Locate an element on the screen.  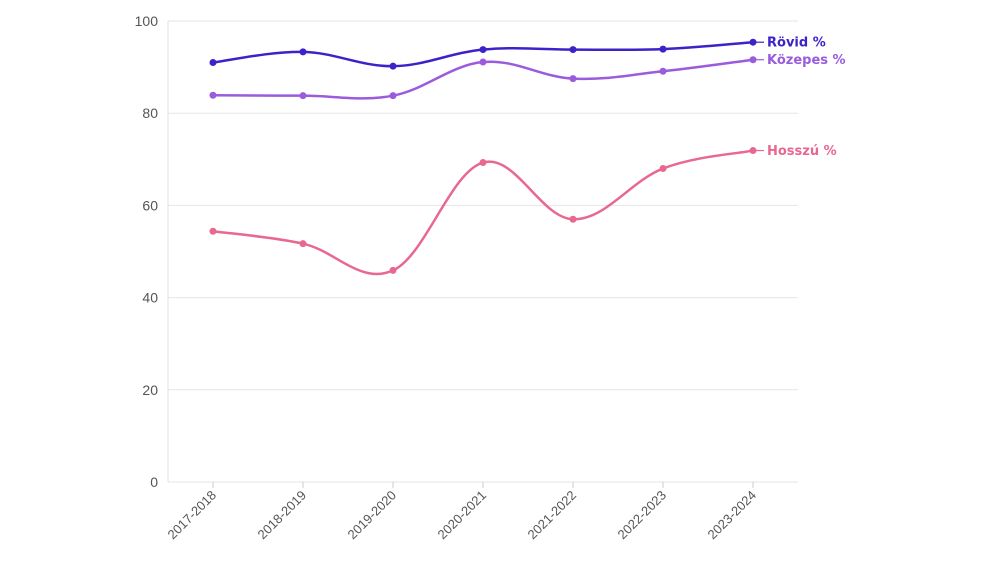
x-tick-label: 2021-2022 is located at coordinates (552, 515).